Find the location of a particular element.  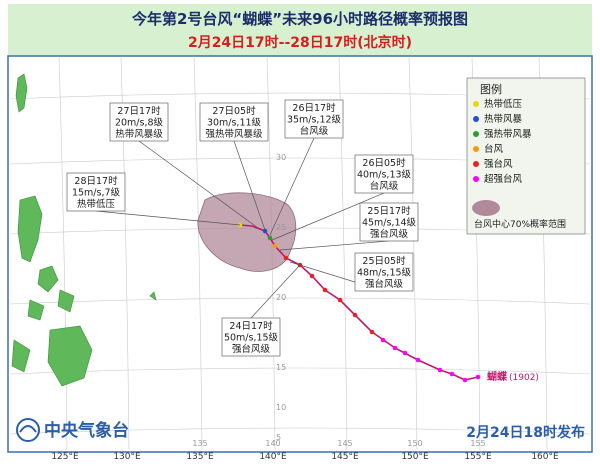

lon-label: 135°E is located at coordinates (200, 457).